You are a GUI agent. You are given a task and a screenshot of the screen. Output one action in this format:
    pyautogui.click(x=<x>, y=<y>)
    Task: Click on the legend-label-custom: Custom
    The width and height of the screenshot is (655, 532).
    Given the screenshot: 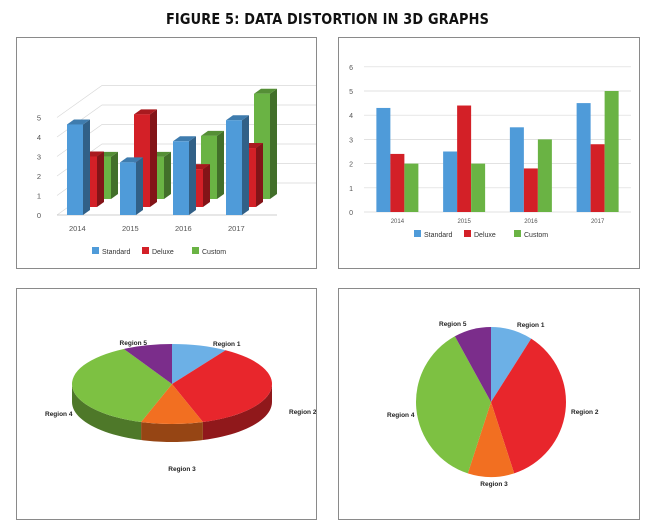 What is the action you would take?
    pyautogui.click(x=214, y=252)
    